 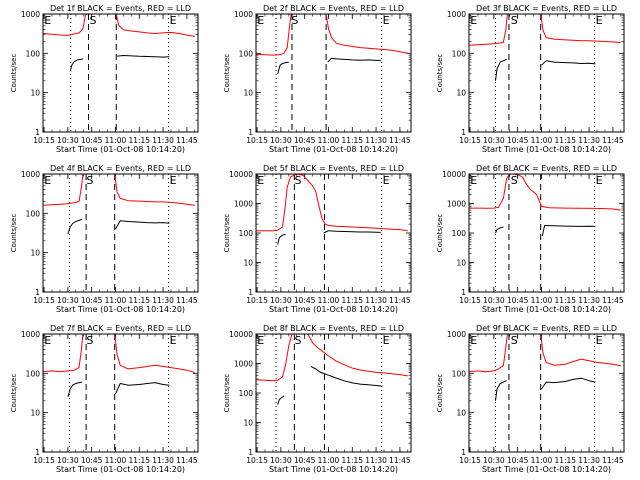 I want to click on x-tick-label: 10:45, so click(x=305, y=300).